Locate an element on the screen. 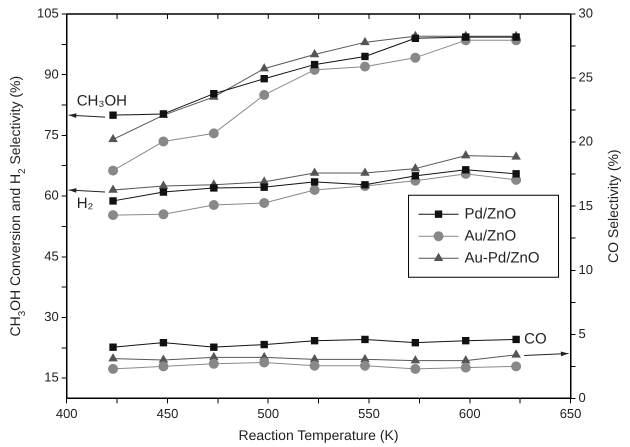 This screenshot has width=630, height=447. y2-tick-label: 30 is located at coordinates (586, 13).